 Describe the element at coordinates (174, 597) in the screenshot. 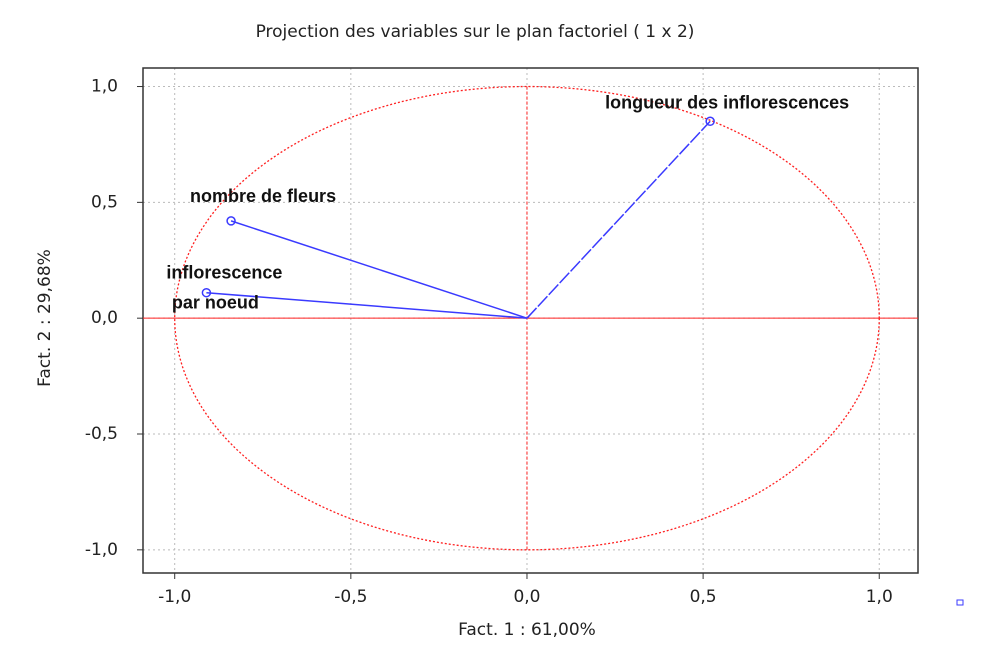

I see `x-tick-label: -1,0` at that location.